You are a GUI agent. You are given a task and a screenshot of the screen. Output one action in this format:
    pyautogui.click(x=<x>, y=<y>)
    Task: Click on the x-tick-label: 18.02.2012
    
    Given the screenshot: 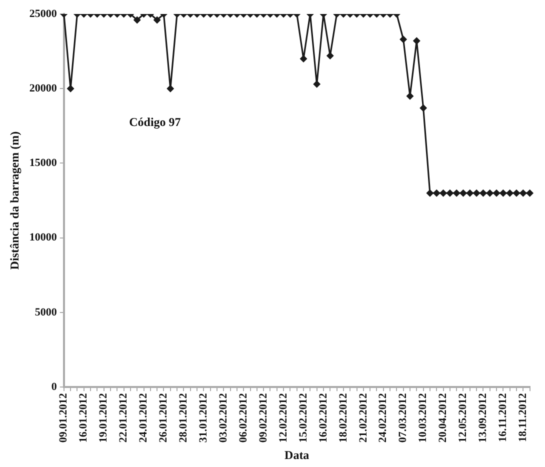 What is the action you would take?
    pyautogui.click(x=343, y=417)
    